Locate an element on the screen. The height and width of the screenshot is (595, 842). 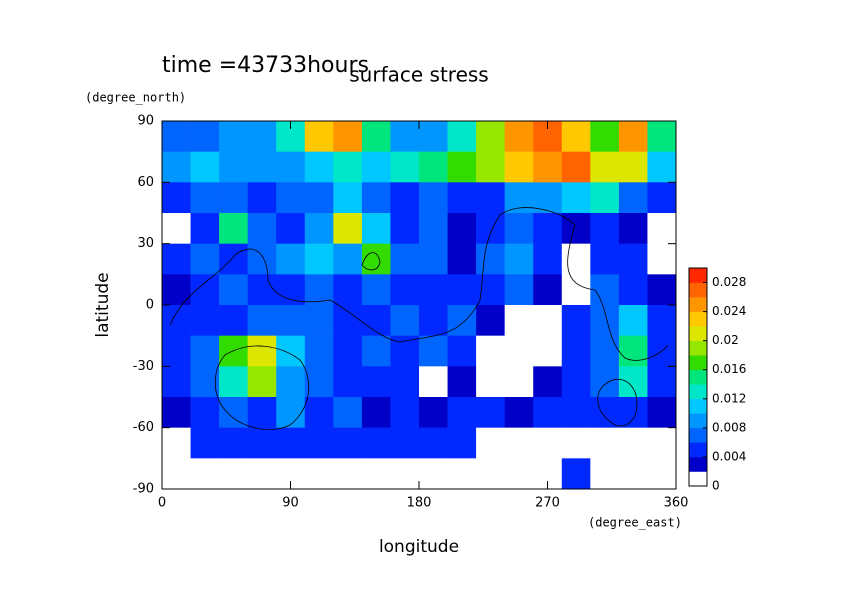
colorbar-tick-label: 0.012 is located at coordinates (729, 398).